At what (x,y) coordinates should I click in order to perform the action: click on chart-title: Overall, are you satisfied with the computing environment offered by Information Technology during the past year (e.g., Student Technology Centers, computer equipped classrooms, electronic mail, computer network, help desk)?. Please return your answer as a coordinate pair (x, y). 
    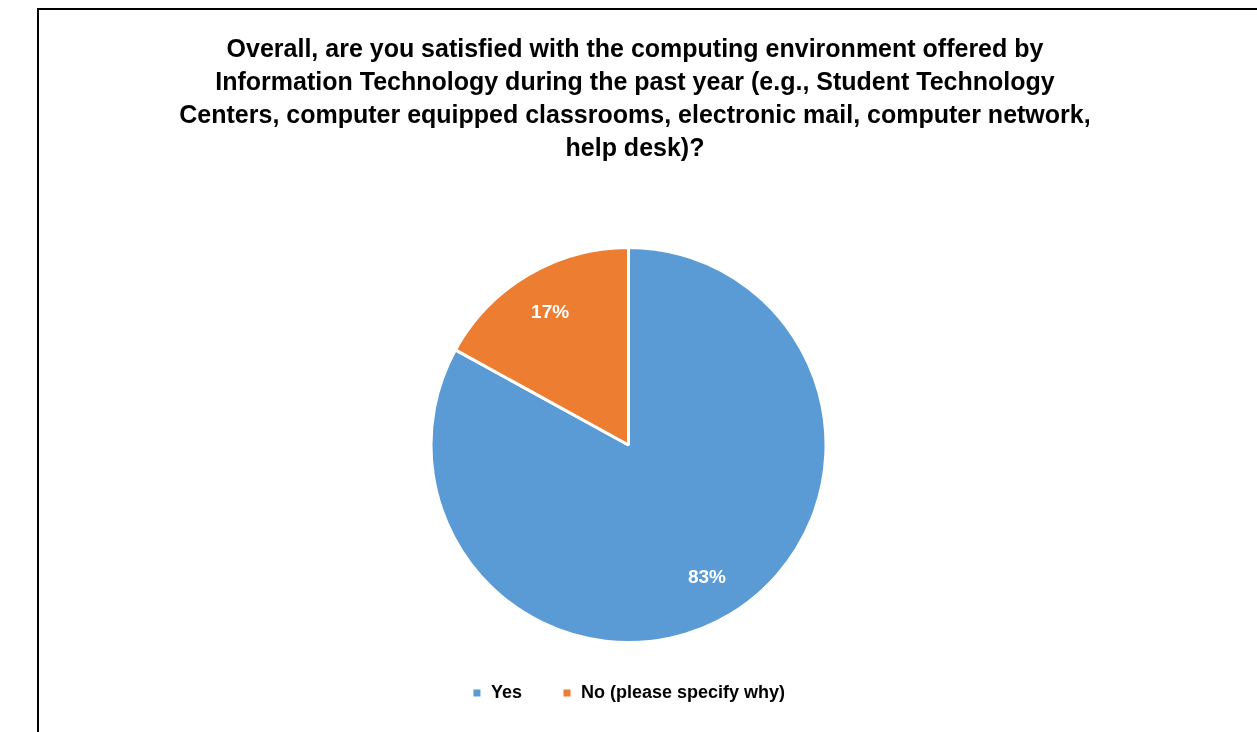
    Looking at the image, I should click on (635, 98).